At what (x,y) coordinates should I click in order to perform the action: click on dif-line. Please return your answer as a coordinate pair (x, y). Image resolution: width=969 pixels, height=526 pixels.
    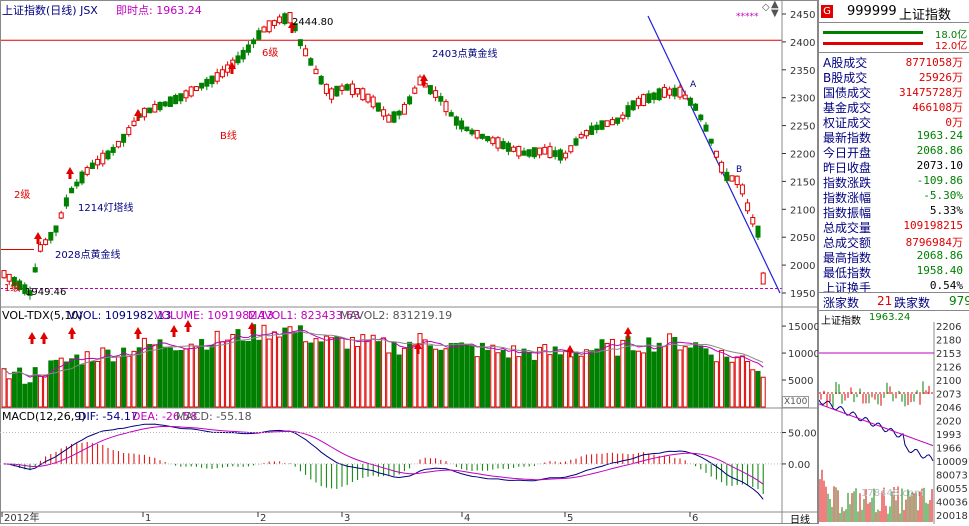
    Looking at the image, I should click on (383, 461).